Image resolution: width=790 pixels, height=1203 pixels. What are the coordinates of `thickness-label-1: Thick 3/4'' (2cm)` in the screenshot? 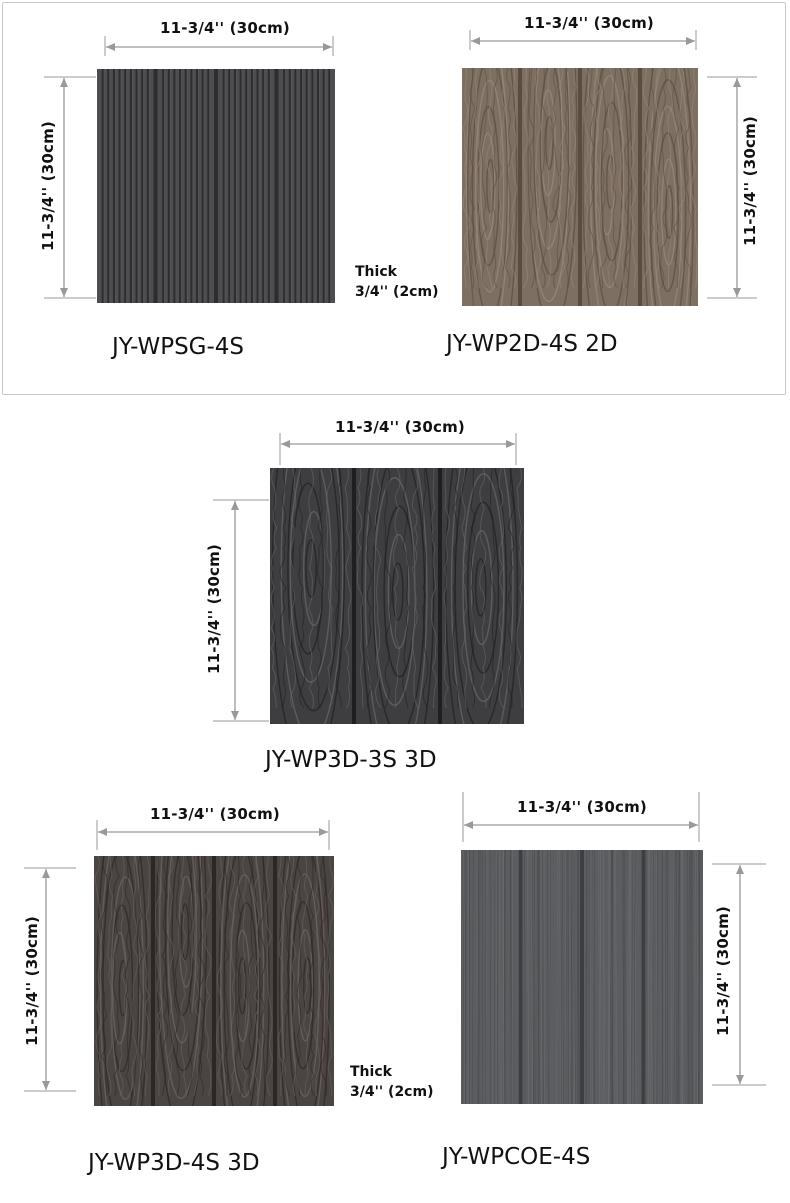 It's located at (396, 282).